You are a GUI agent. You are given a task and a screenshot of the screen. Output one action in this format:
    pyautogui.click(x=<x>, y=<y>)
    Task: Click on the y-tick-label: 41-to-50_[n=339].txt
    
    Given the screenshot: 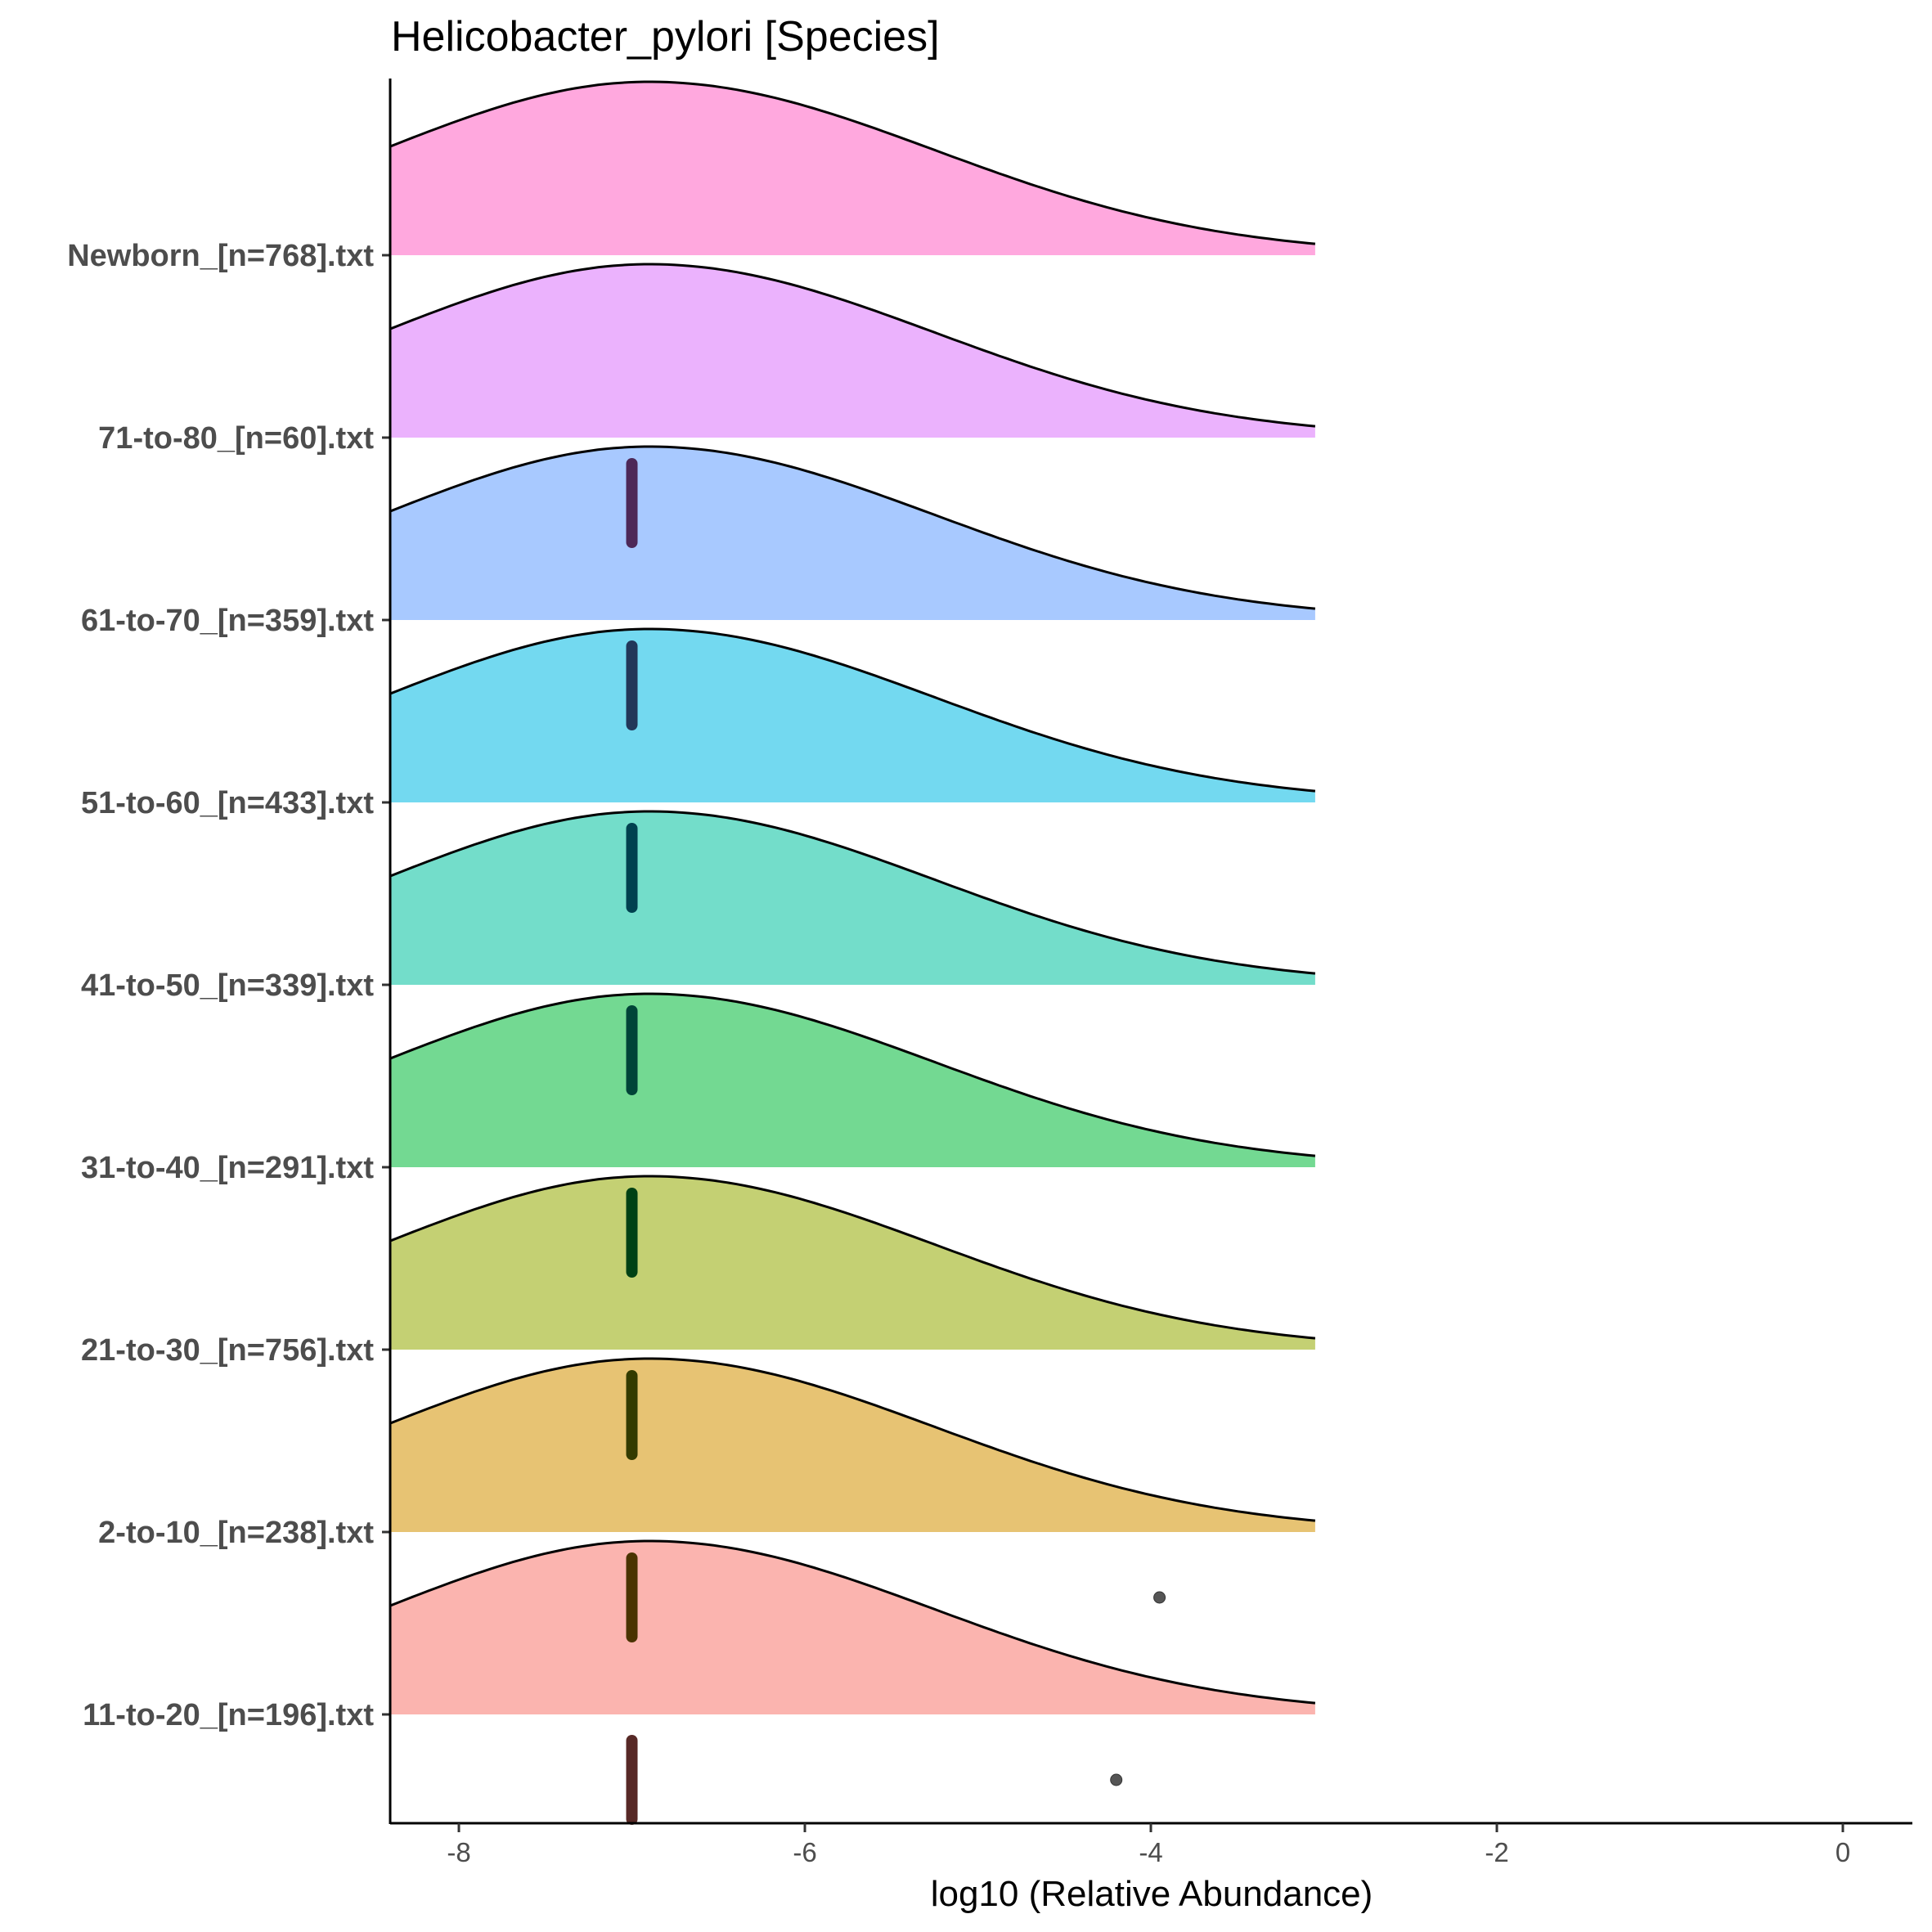 What is the action you would take?
    pyautogui.click(x=228, y=985)
    